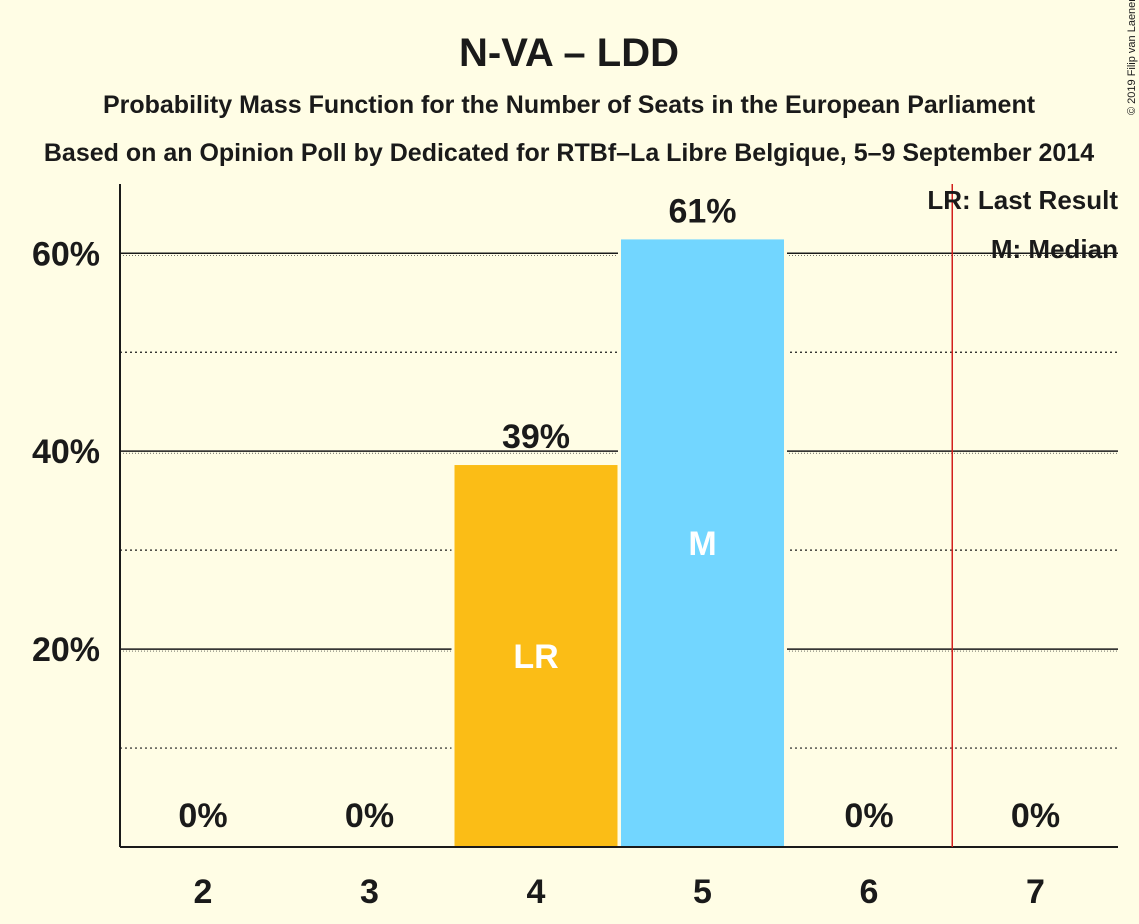 The image size is (1139, 924). I want to click on x-tick-label: 7, so click(1035, 892).